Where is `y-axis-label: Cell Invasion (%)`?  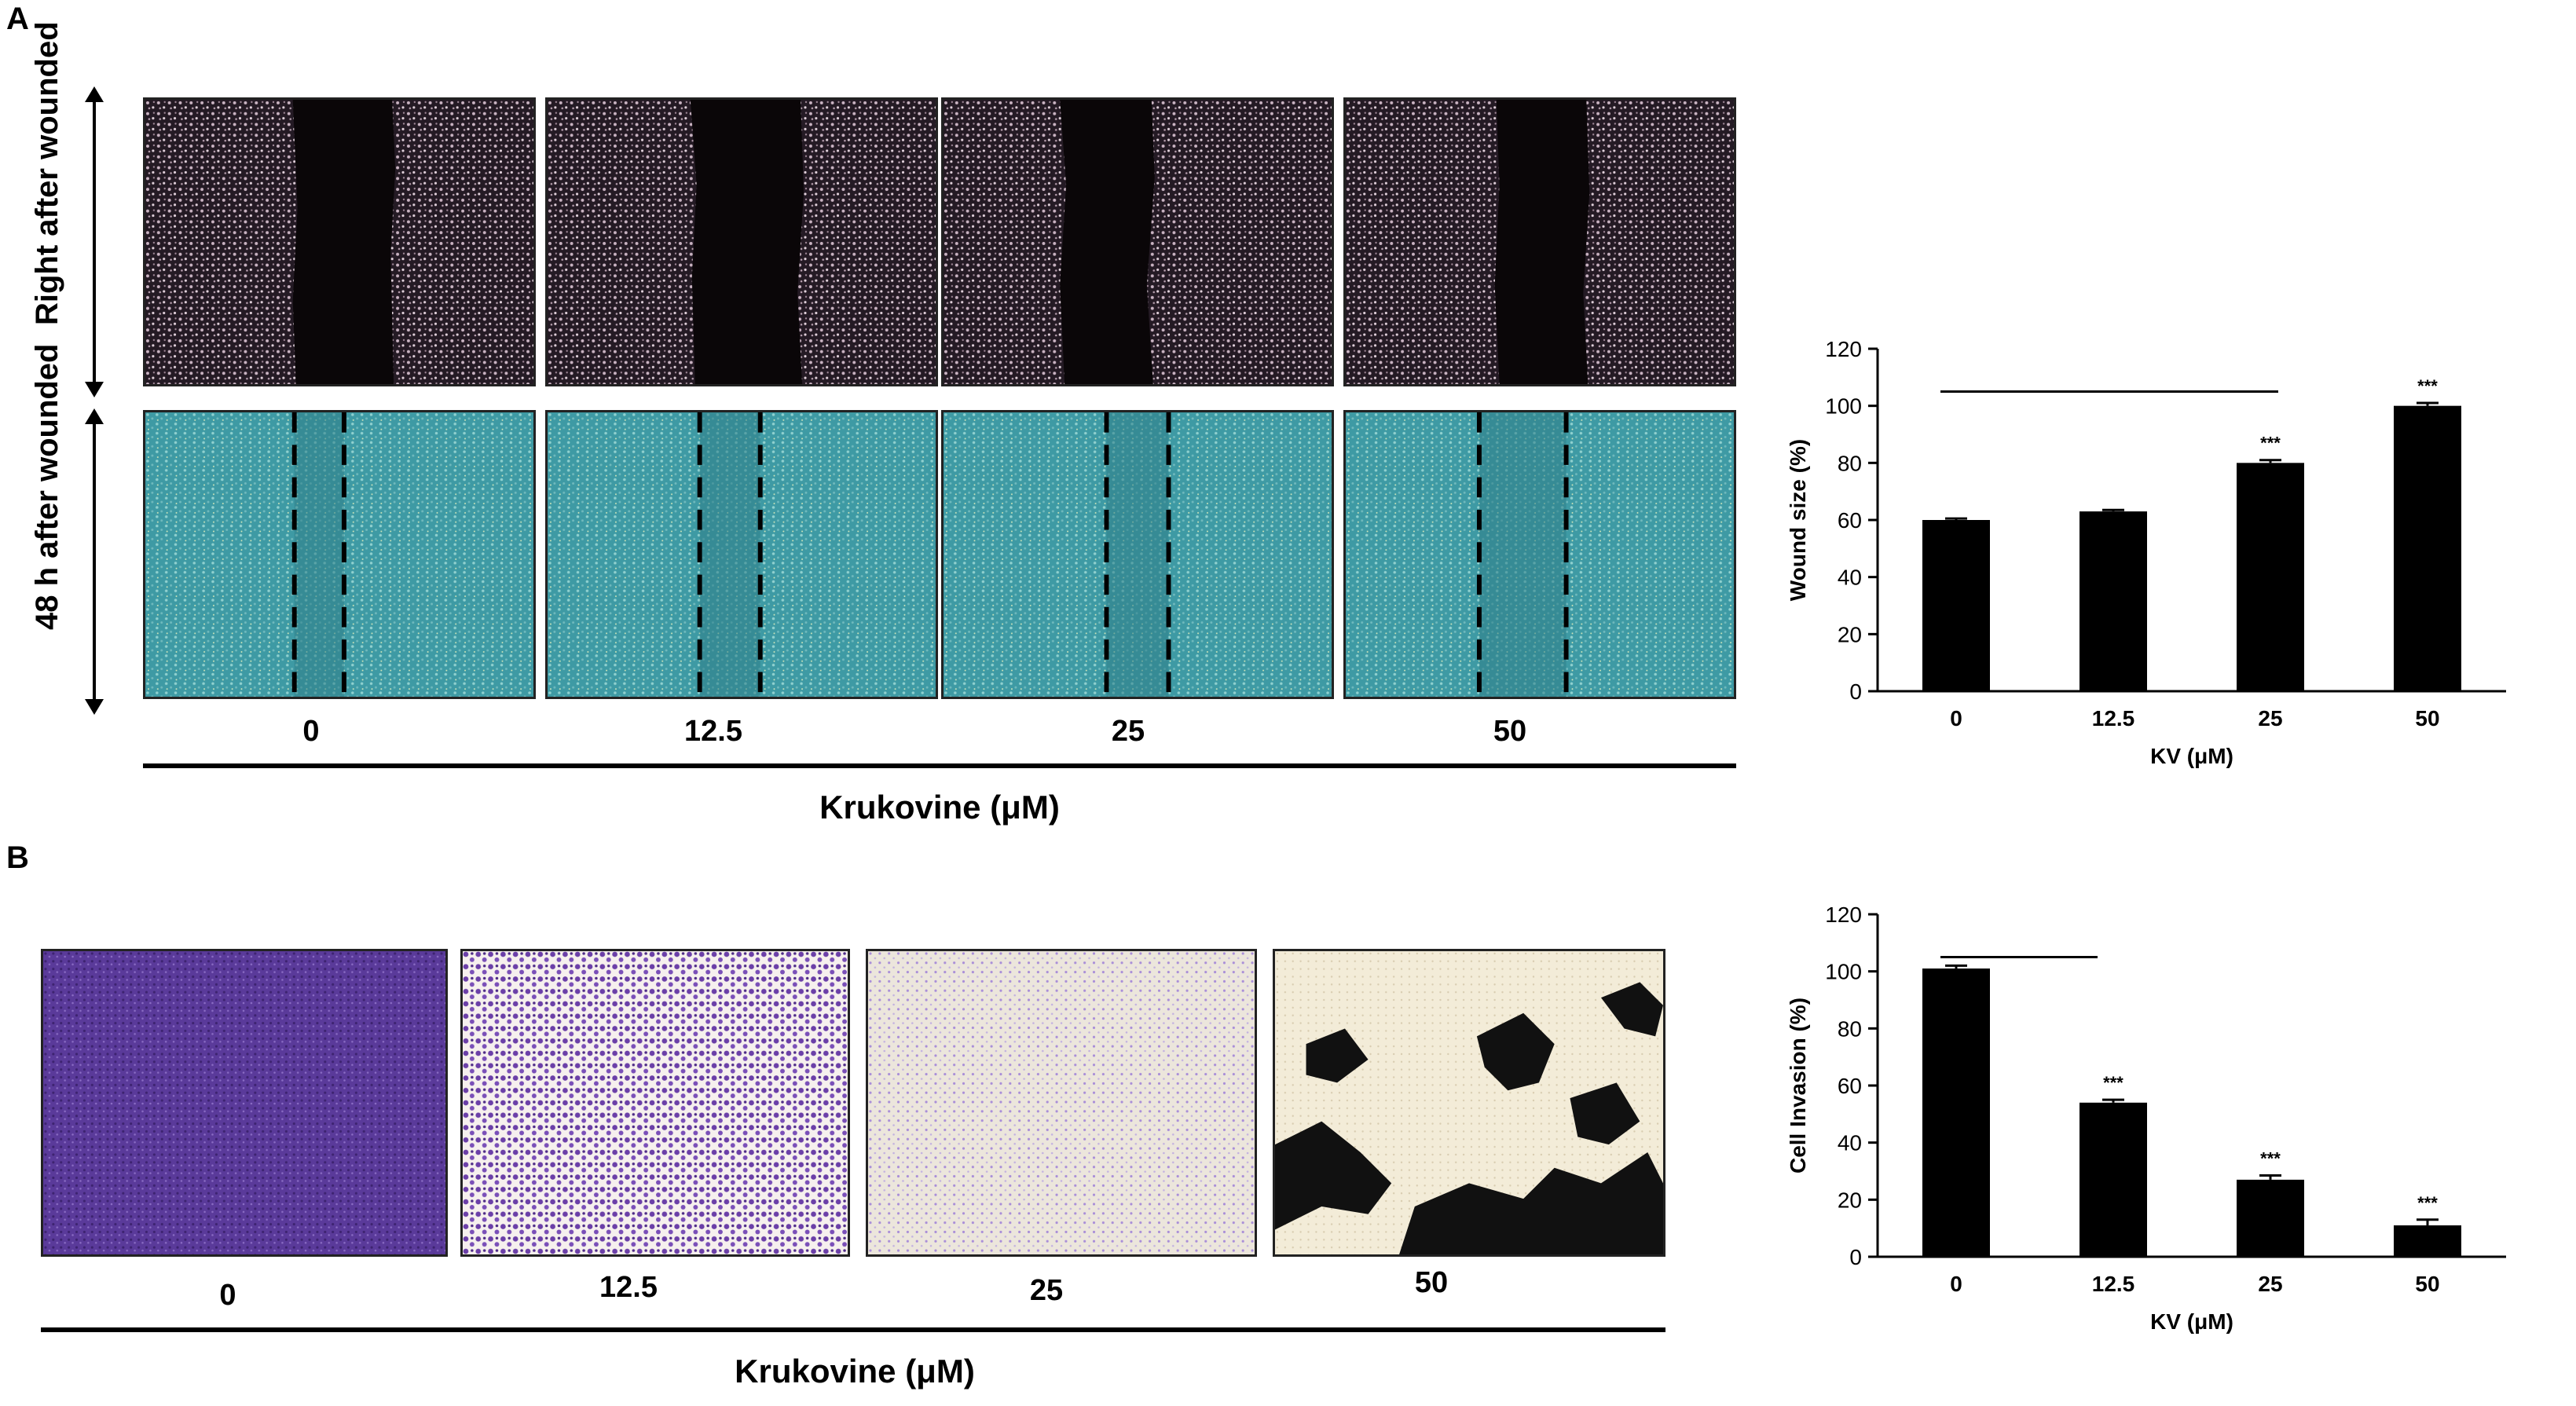 y-axis-label: Cell Invasion (%) is located at coordinates (1798, 1085).